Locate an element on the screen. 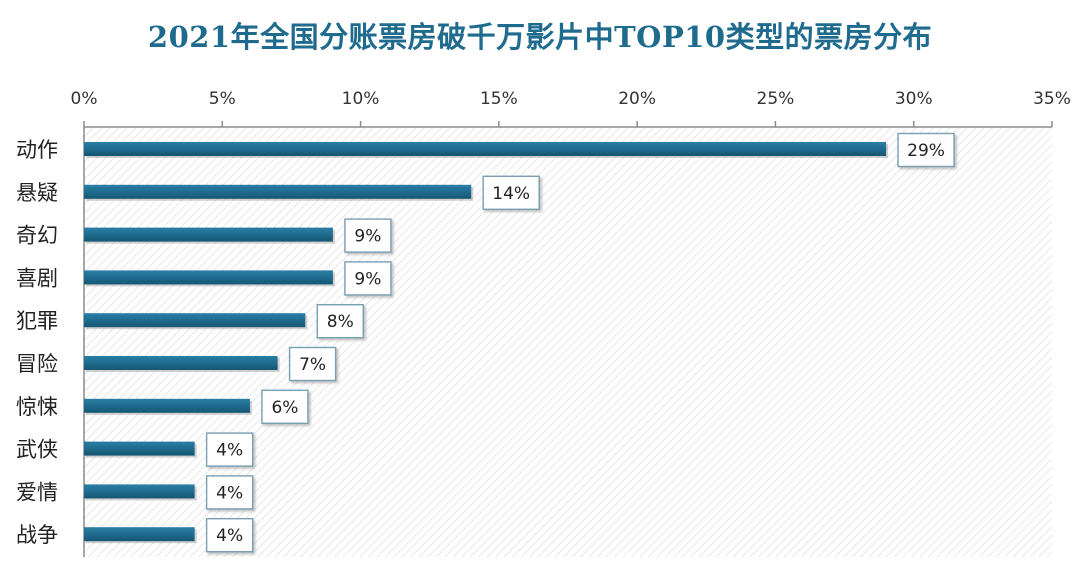 The width and height of the screenshot is (1080, 582). data-label: 6% is located at coordinates (284, 408).